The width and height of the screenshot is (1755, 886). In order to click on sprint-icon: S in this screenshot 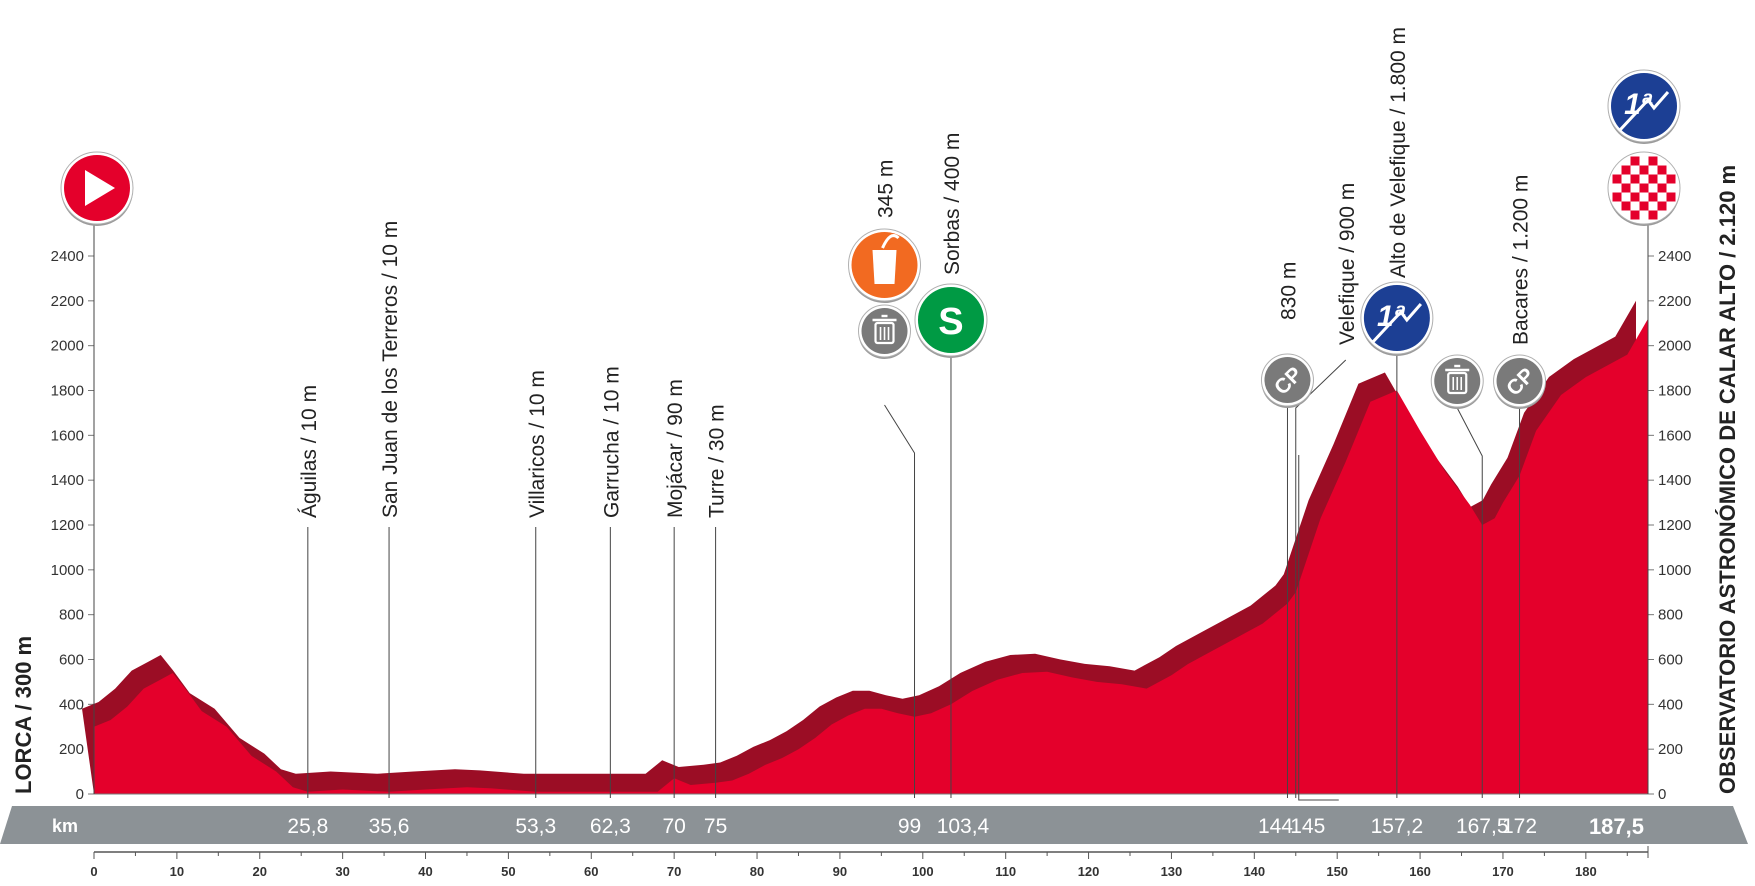, I will do `click(951, 320)`.